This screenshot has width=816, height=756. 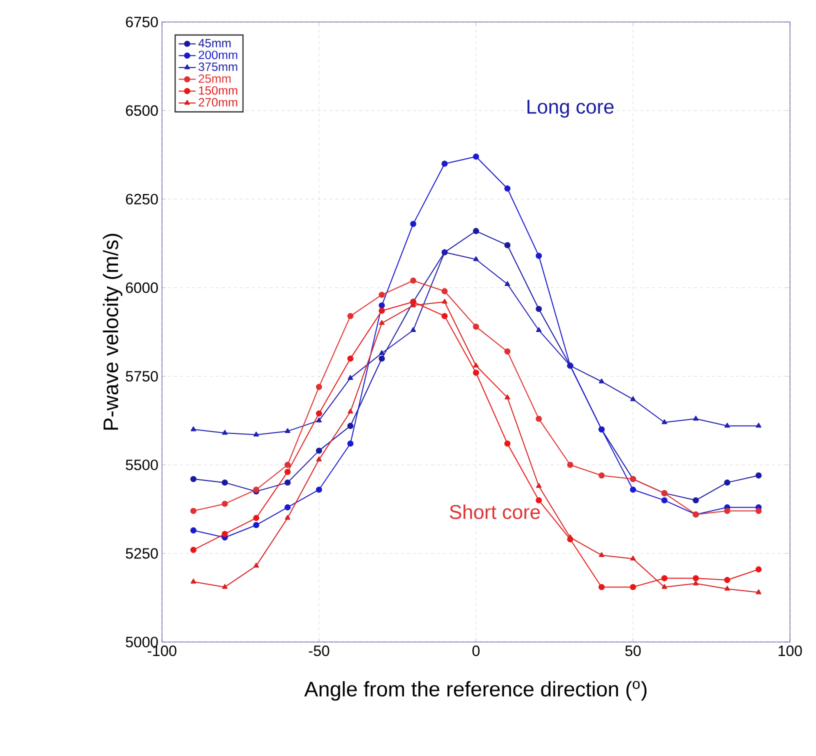 What do you see at coordinates (142, 110) in the screenshot?
I see `y-tick-label: 6500` at bounding box center [142, 110].